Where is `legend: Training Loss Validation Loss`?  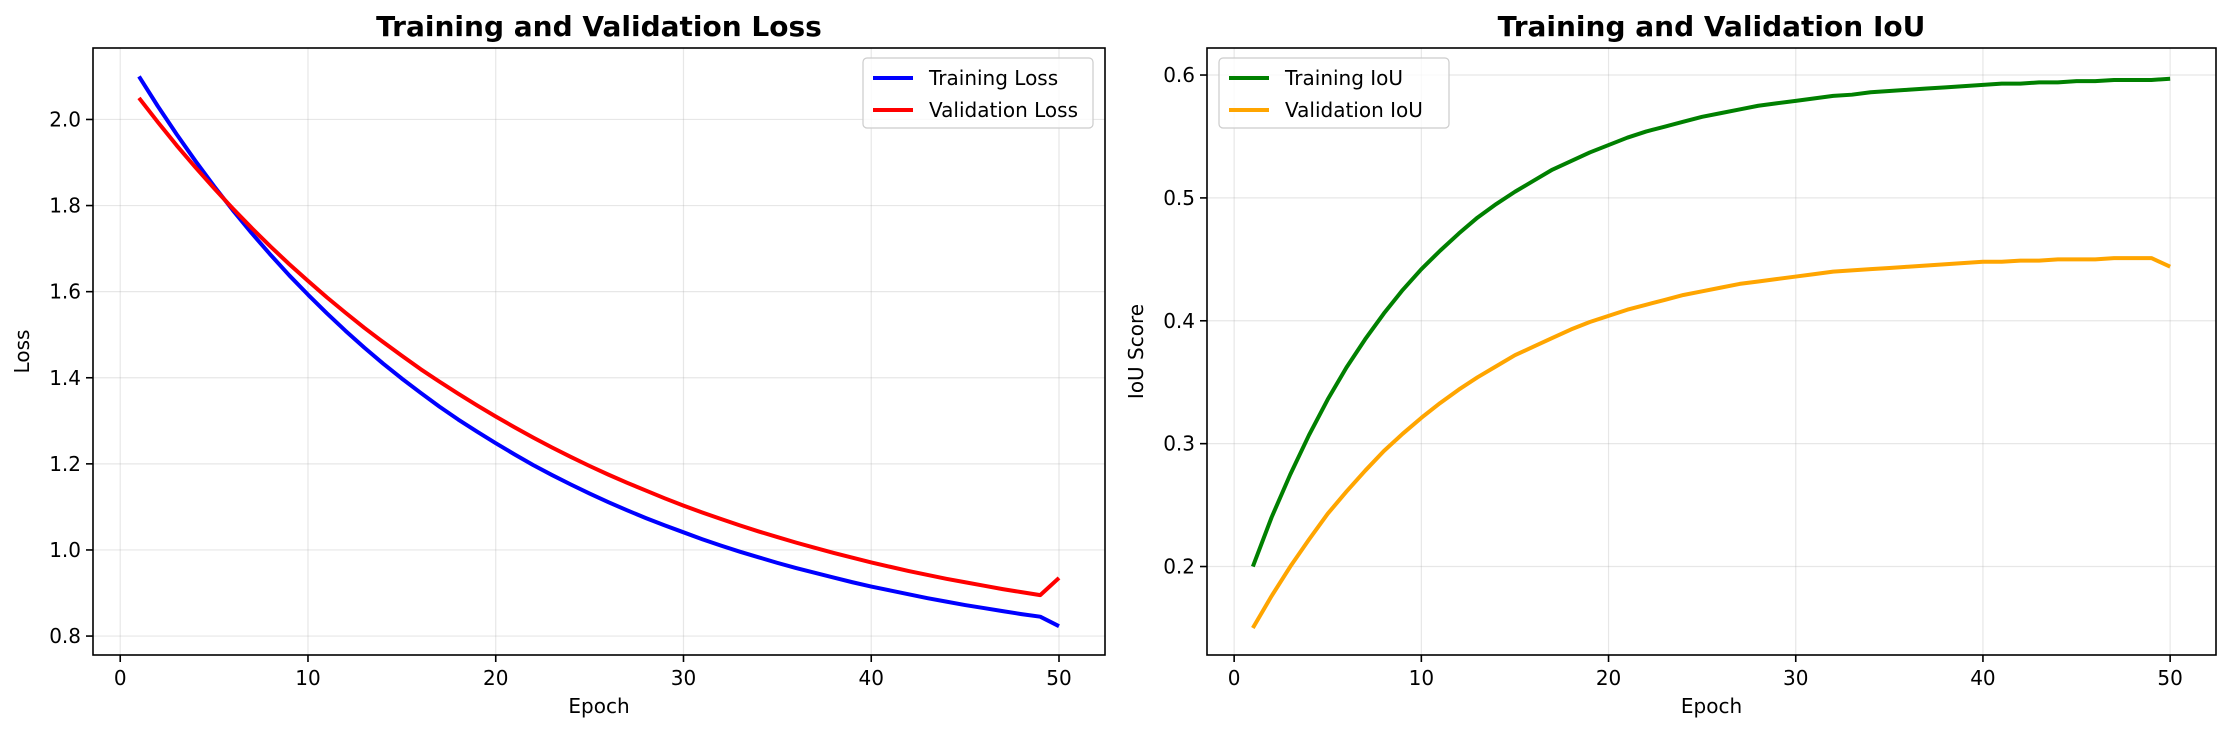
legend: Training Loss Validation Loss is located at coordinates (978, 93).